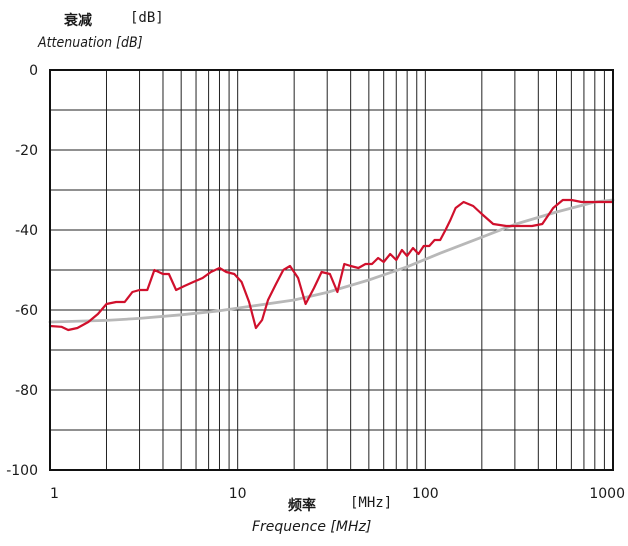 This screenshot has width=628, height=546. What do you see at coordinates (26, 151) in the screenshot?
I see `y-tick-label: -20` at bounding box center [26, 151].